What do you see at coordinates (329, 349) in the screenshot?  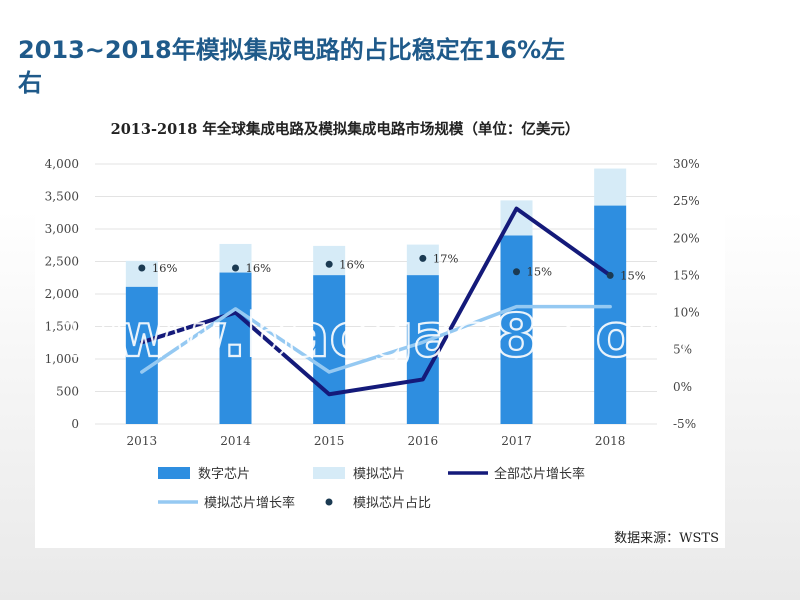 I see `bar-digital-2015` at bounding box center [329, 349].